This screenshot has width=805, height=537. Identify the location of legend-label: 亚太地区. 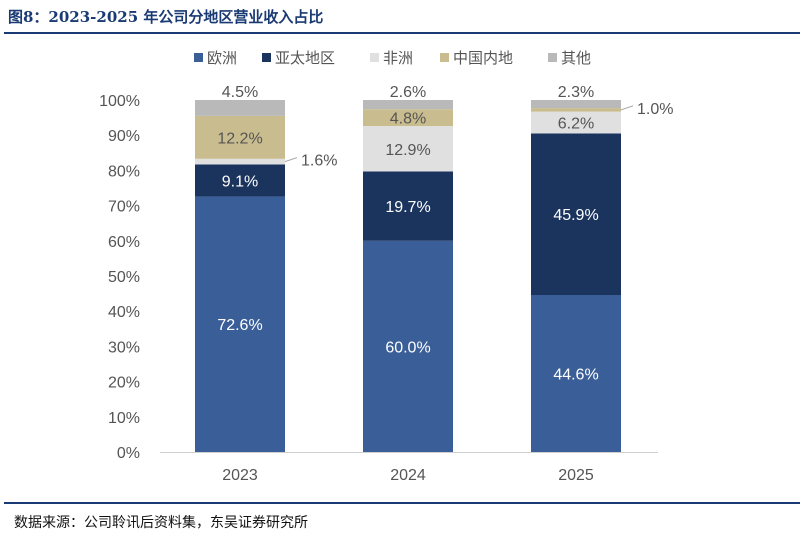
(305, 58).